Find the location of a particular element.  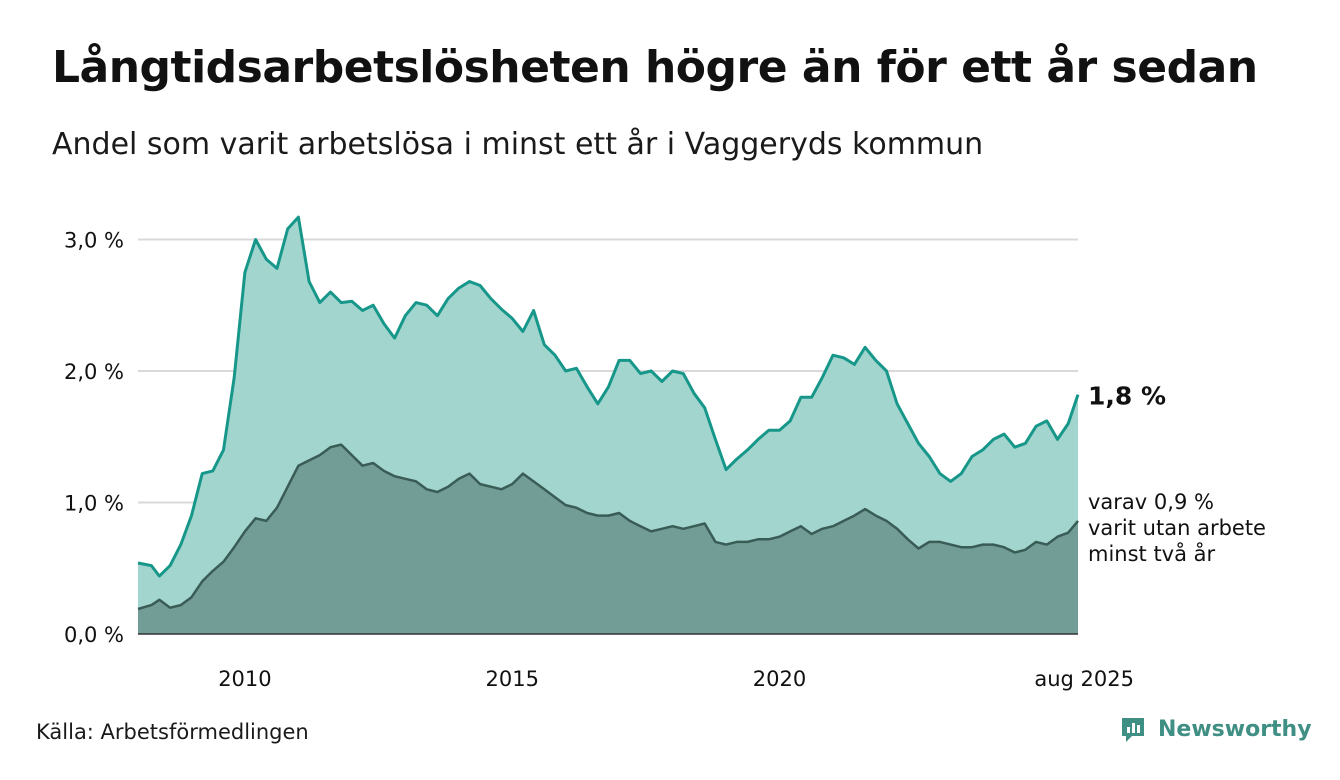

y-tick-label: 2,0 % is located at coordinates (94, 372).